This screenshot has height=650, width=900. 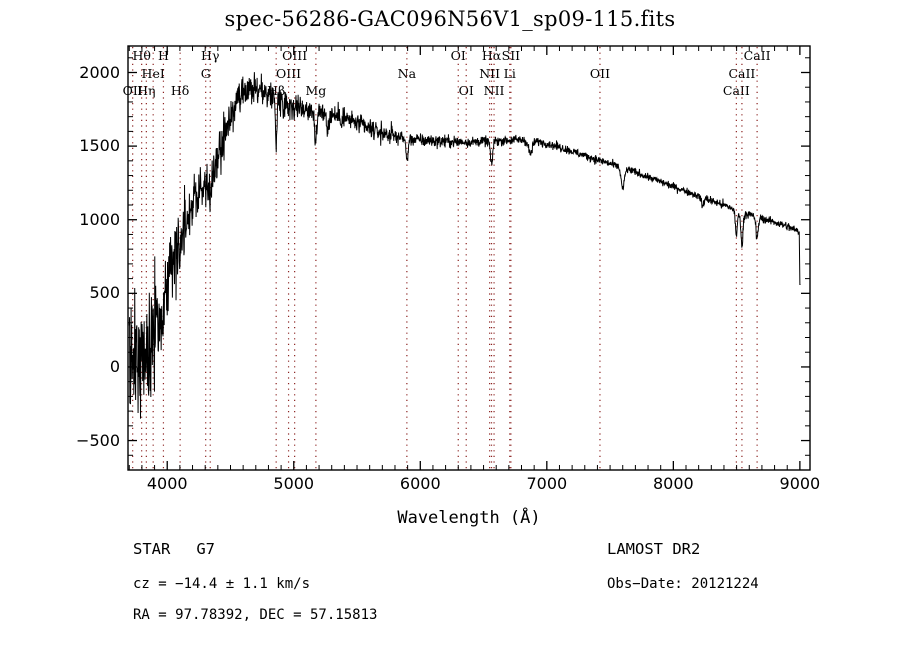 I want to click on line-label-HeI: HeI, so click(x=153, y=73).